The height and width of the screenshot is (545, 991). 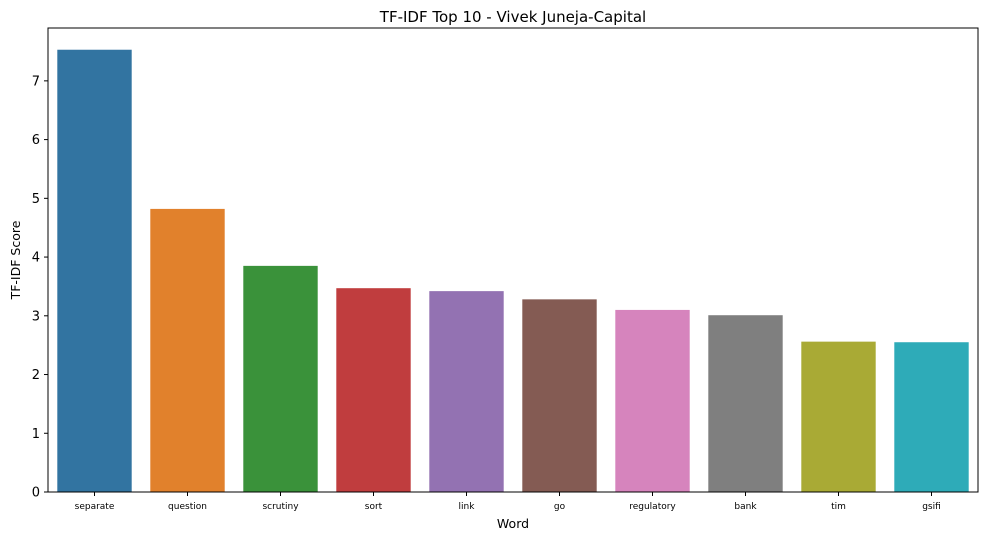 What do you see at coordinates (652, 400) in the screenshot?
I see `bar-regulatory` at bounding box center [652, 400].